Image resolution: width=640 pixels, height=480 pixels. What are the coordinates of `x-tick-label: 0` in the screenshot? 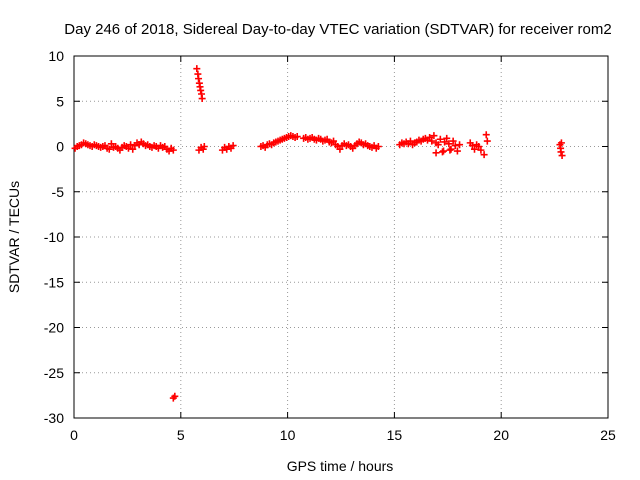 It's located at (74, 435).